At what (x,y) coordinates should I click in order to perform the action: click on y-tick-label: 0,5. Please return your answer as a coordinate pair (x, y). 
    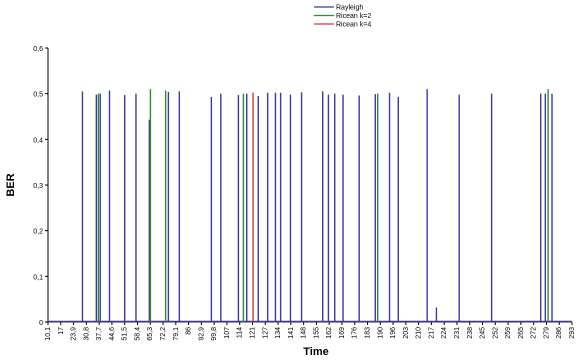
    Looking at the image, I should click on (38, 95).